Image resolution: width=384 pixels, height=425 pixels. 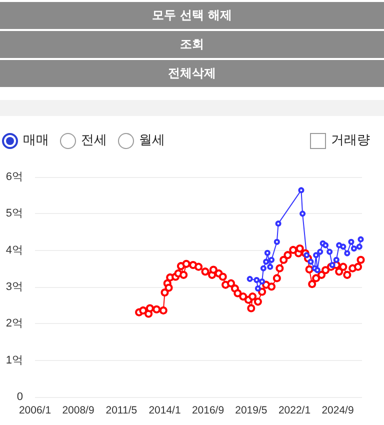 I want to click on text: 거래량, so click(x=350, y=141).